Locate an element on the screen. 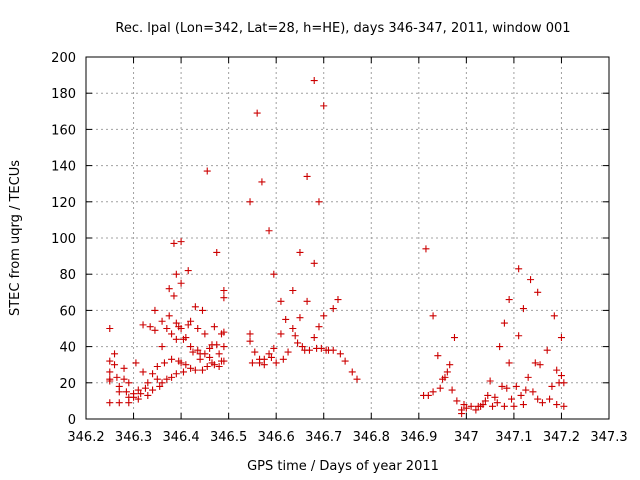 This screenshot has width=640, height=480. x-tick-label: 347 is located at coordinates (466, 437).